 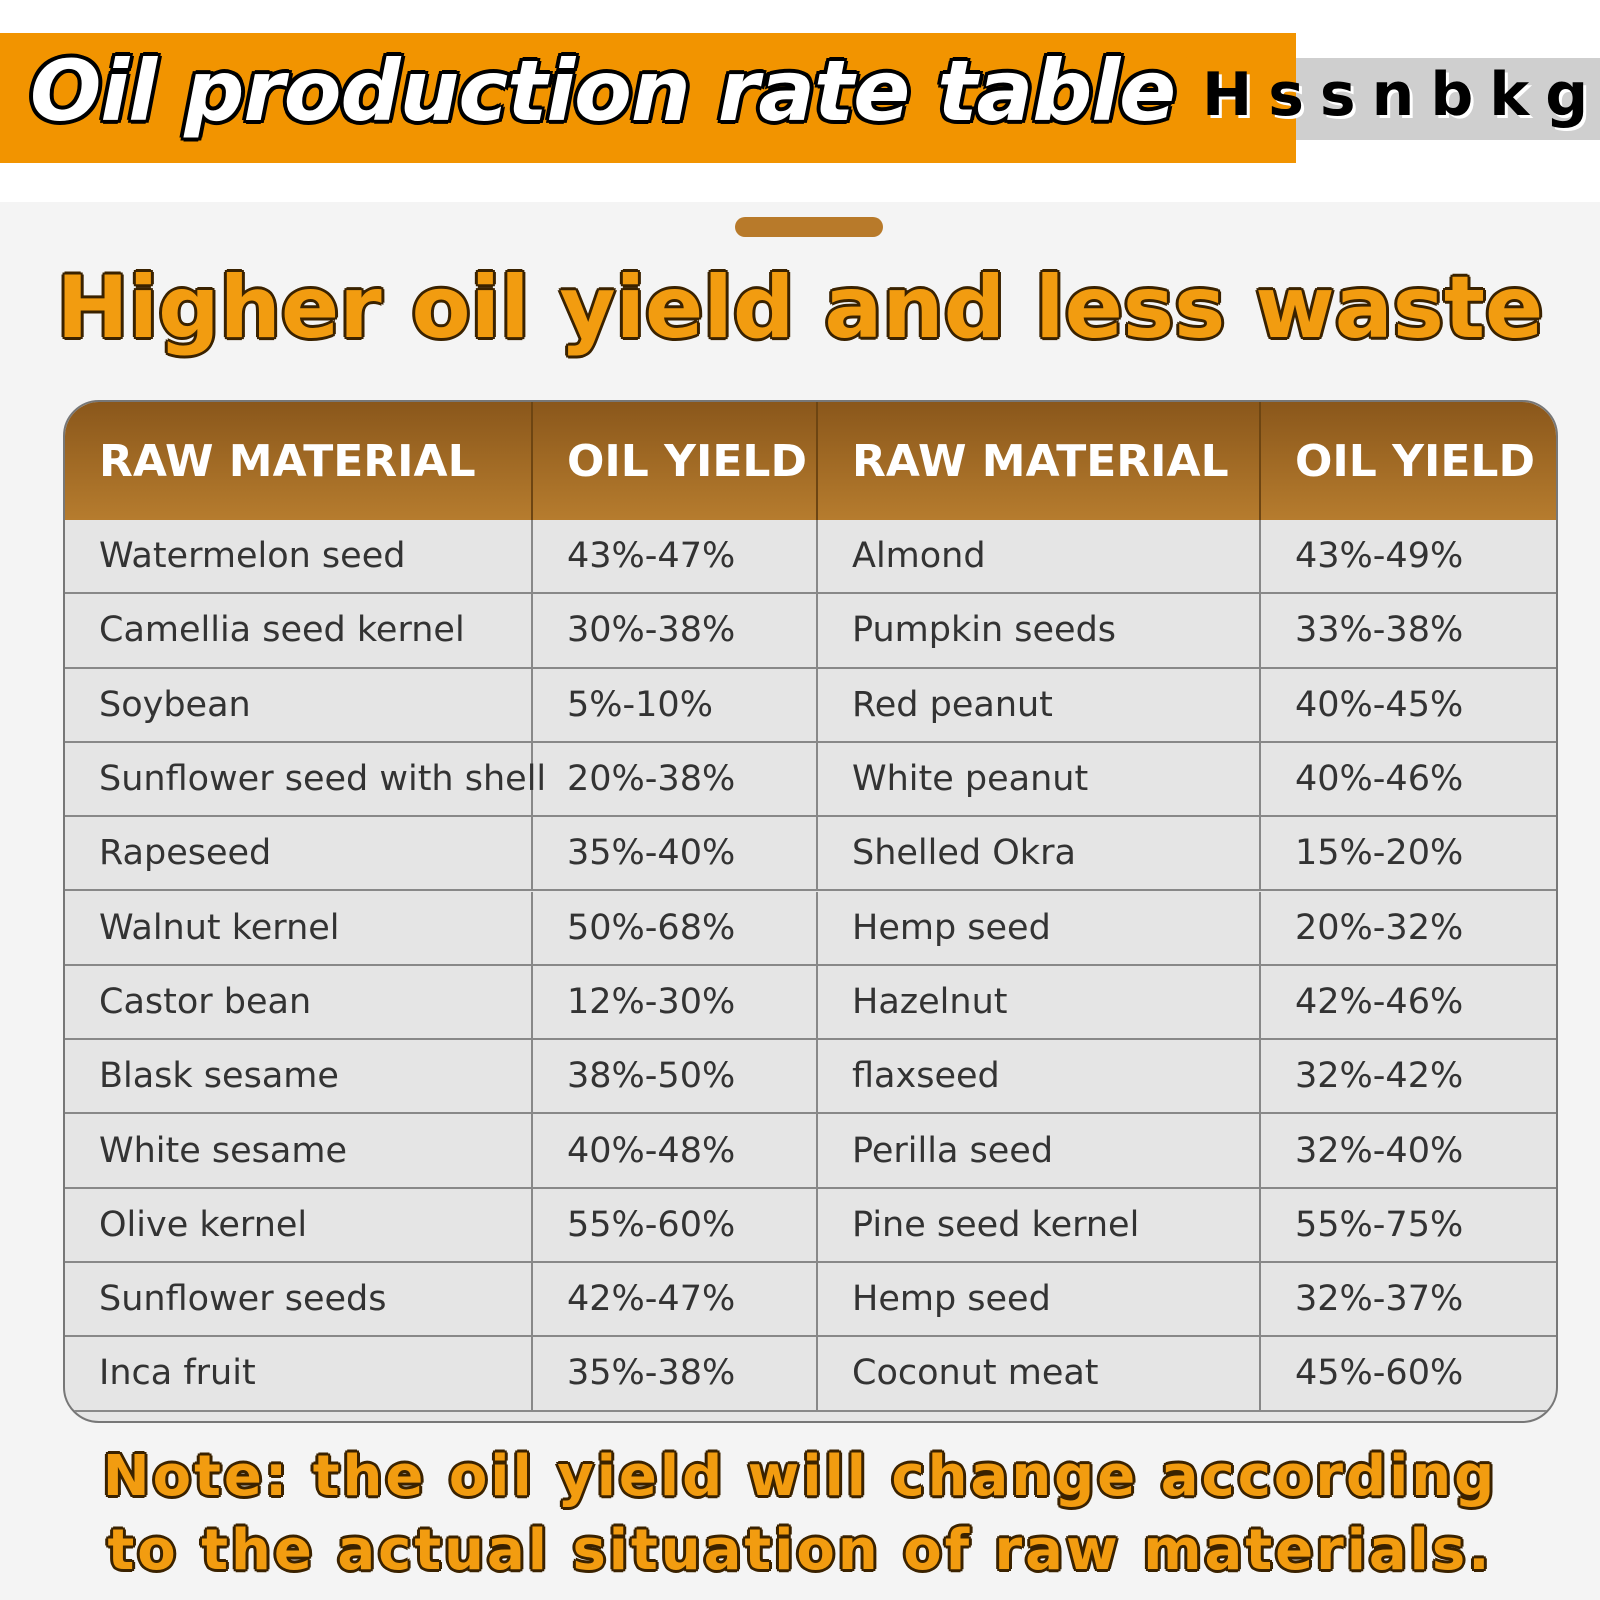 What do you see at coordinates (299, 1225) in the screenshot?
I see `table-cell: Olive kernel` at bounding box center [299, 1225].